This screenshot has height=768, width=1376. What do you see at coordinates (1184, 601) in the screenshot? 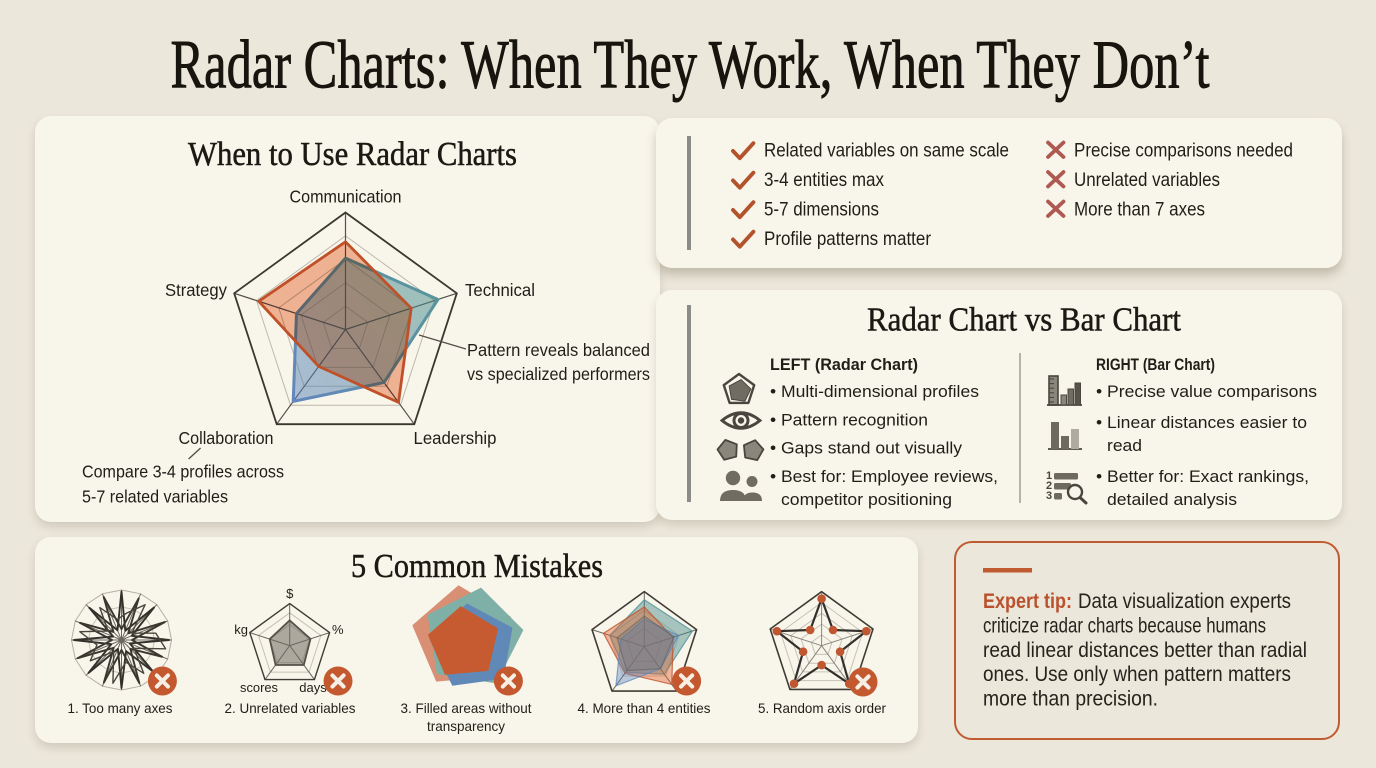
I see `svg-text: Data visualization experts` at bounding box center [1184, 601].